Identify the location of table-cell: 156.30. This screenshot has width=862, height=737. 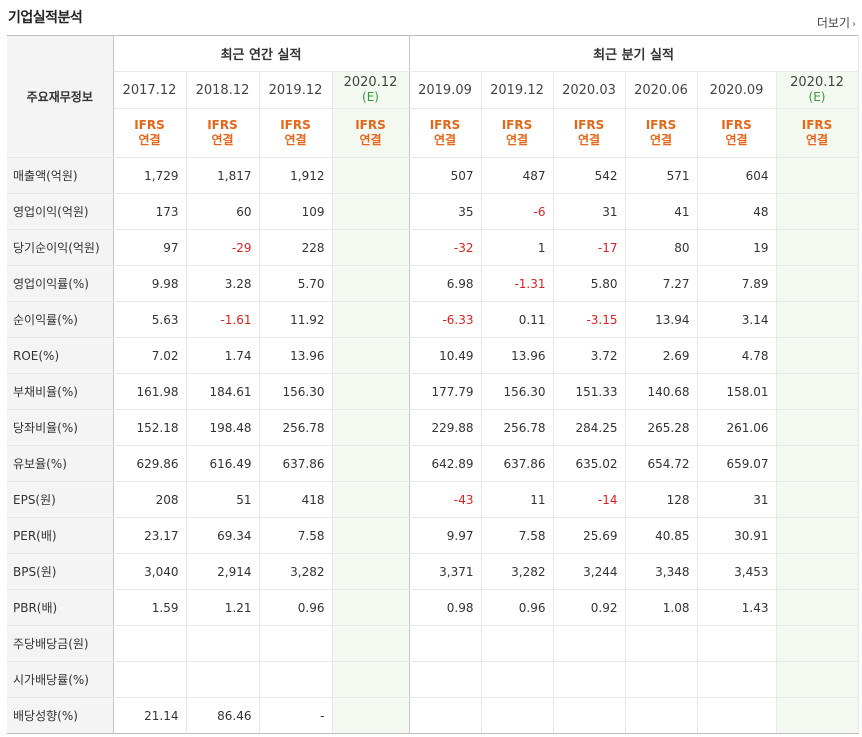
(517, 391).